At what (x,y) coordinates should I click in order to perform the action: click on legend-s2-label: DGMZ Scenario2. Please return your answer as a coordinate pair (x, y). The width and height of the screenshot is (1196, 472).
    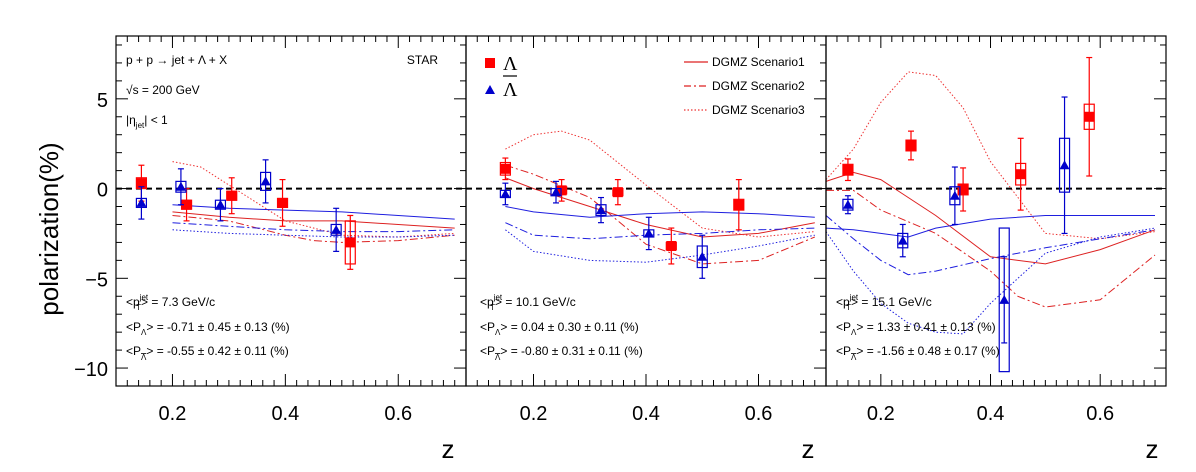
    Looking at the image, I should click on (758, 86).